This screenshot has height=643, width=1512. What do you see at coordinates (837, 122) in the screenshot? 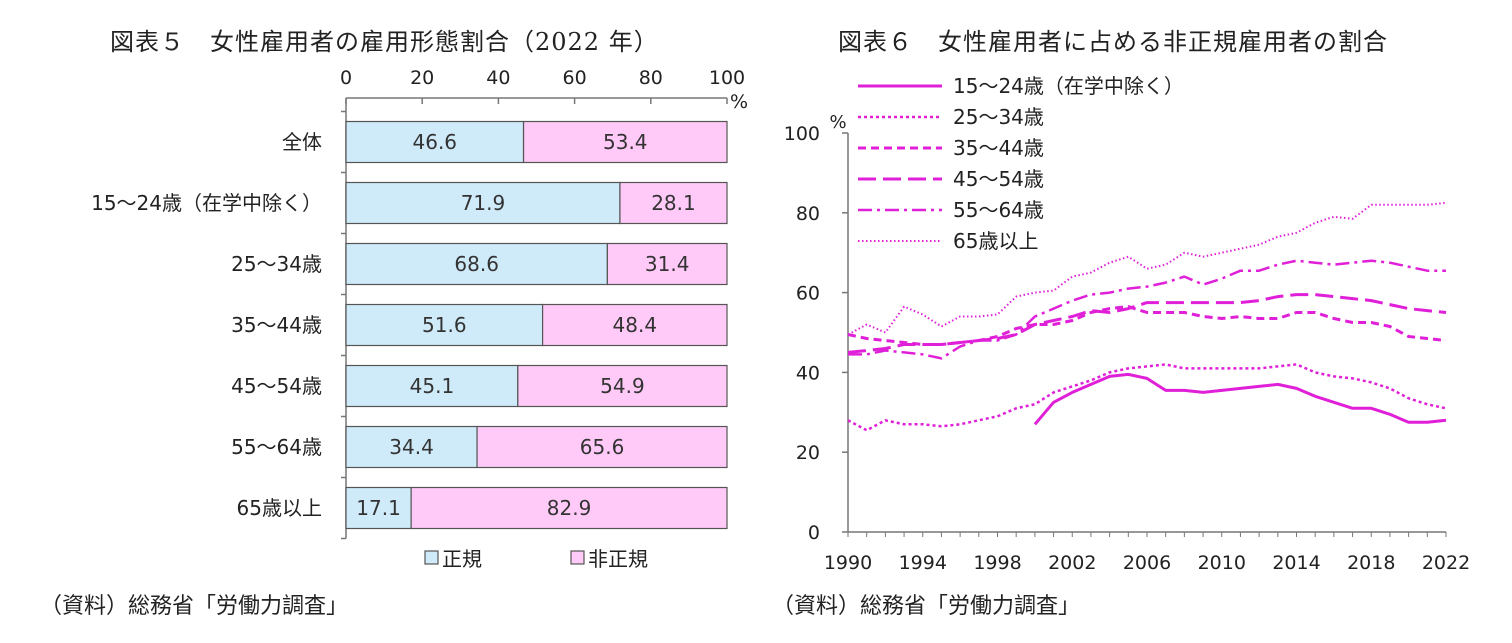
I see `y-unit-label: %` at bounding box center [837, 122].